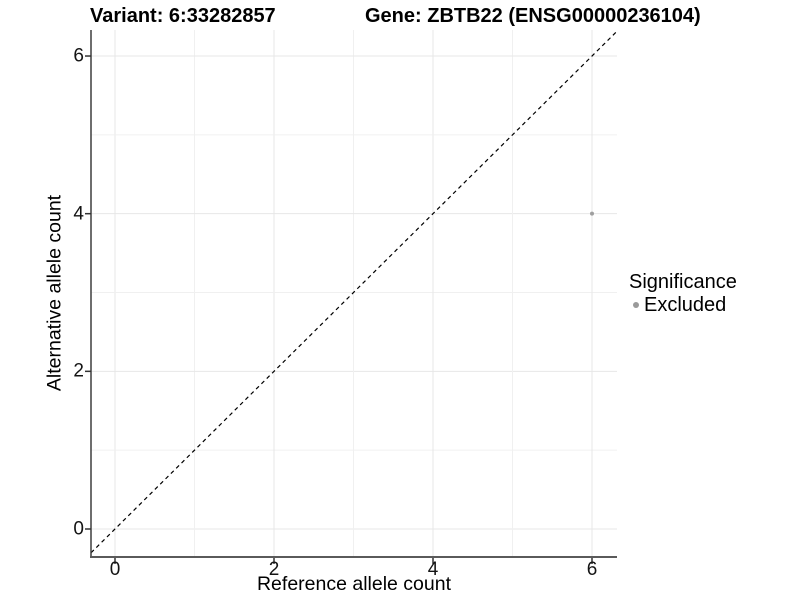 This screenshot has height=600, width=800. I want to click on y-tick-label: 2, so click(78, 371).